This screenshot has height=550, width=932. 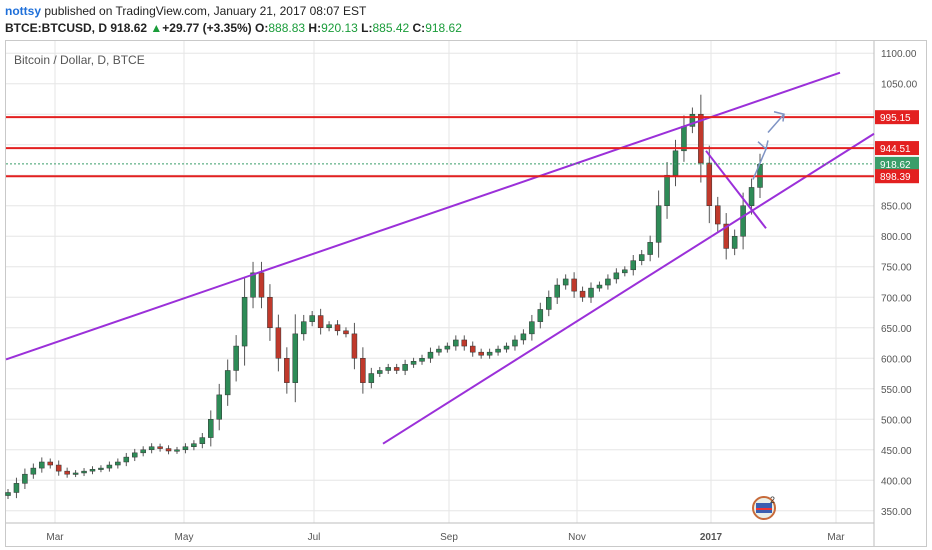 I want to click on y-tick-label: 550.00, so click(x=896, y=390).